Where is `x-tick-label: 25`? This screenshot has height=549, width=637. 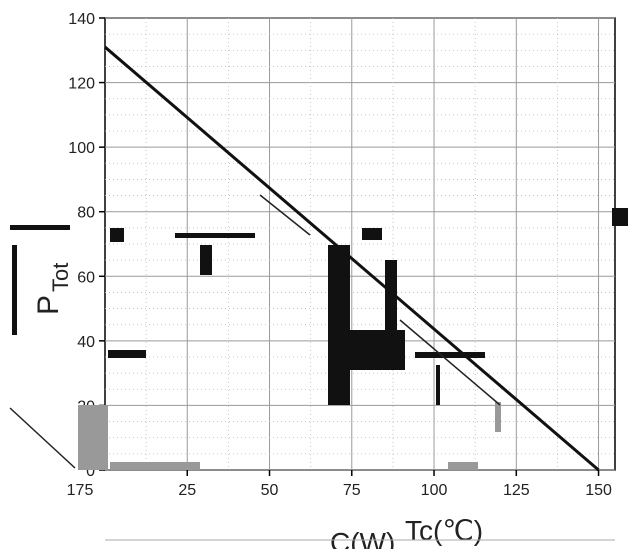 x-tick-label: 25 is located at coordinates (187, 490).